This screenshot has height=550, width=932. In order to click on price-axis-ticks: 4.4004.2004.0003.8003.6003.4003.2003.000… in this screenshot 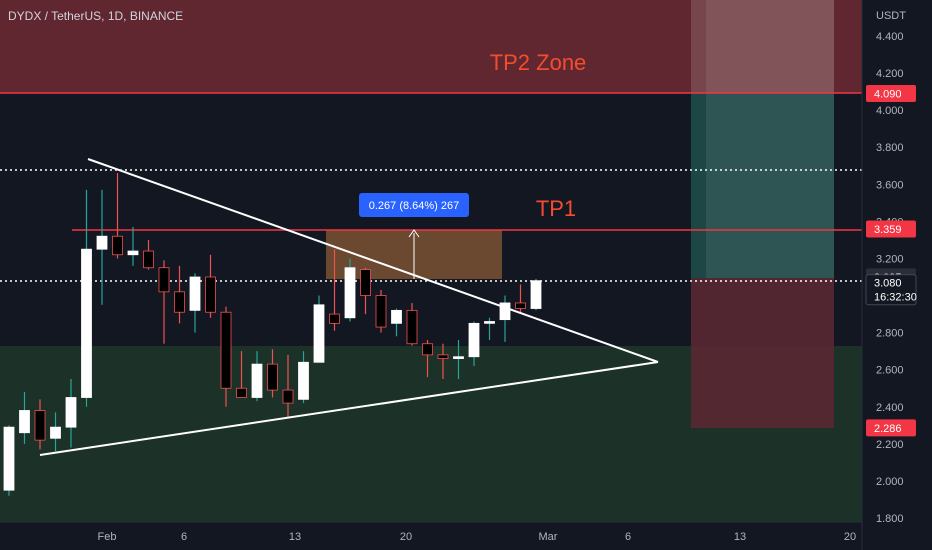, I will do `click(890, 278)`.